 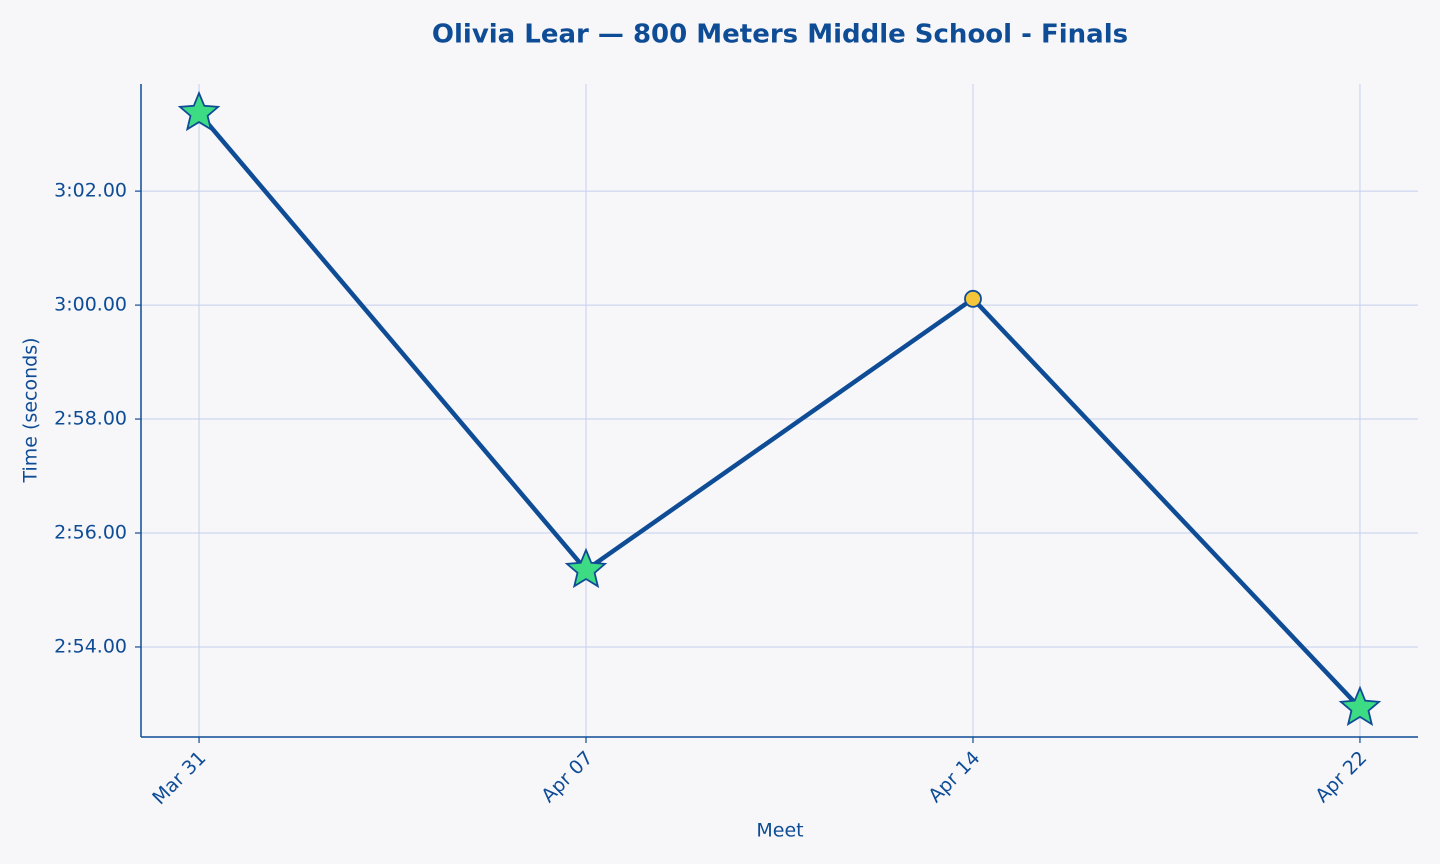 I want to click on x-tick-label: Apr 07, so click(x=567, y=777).